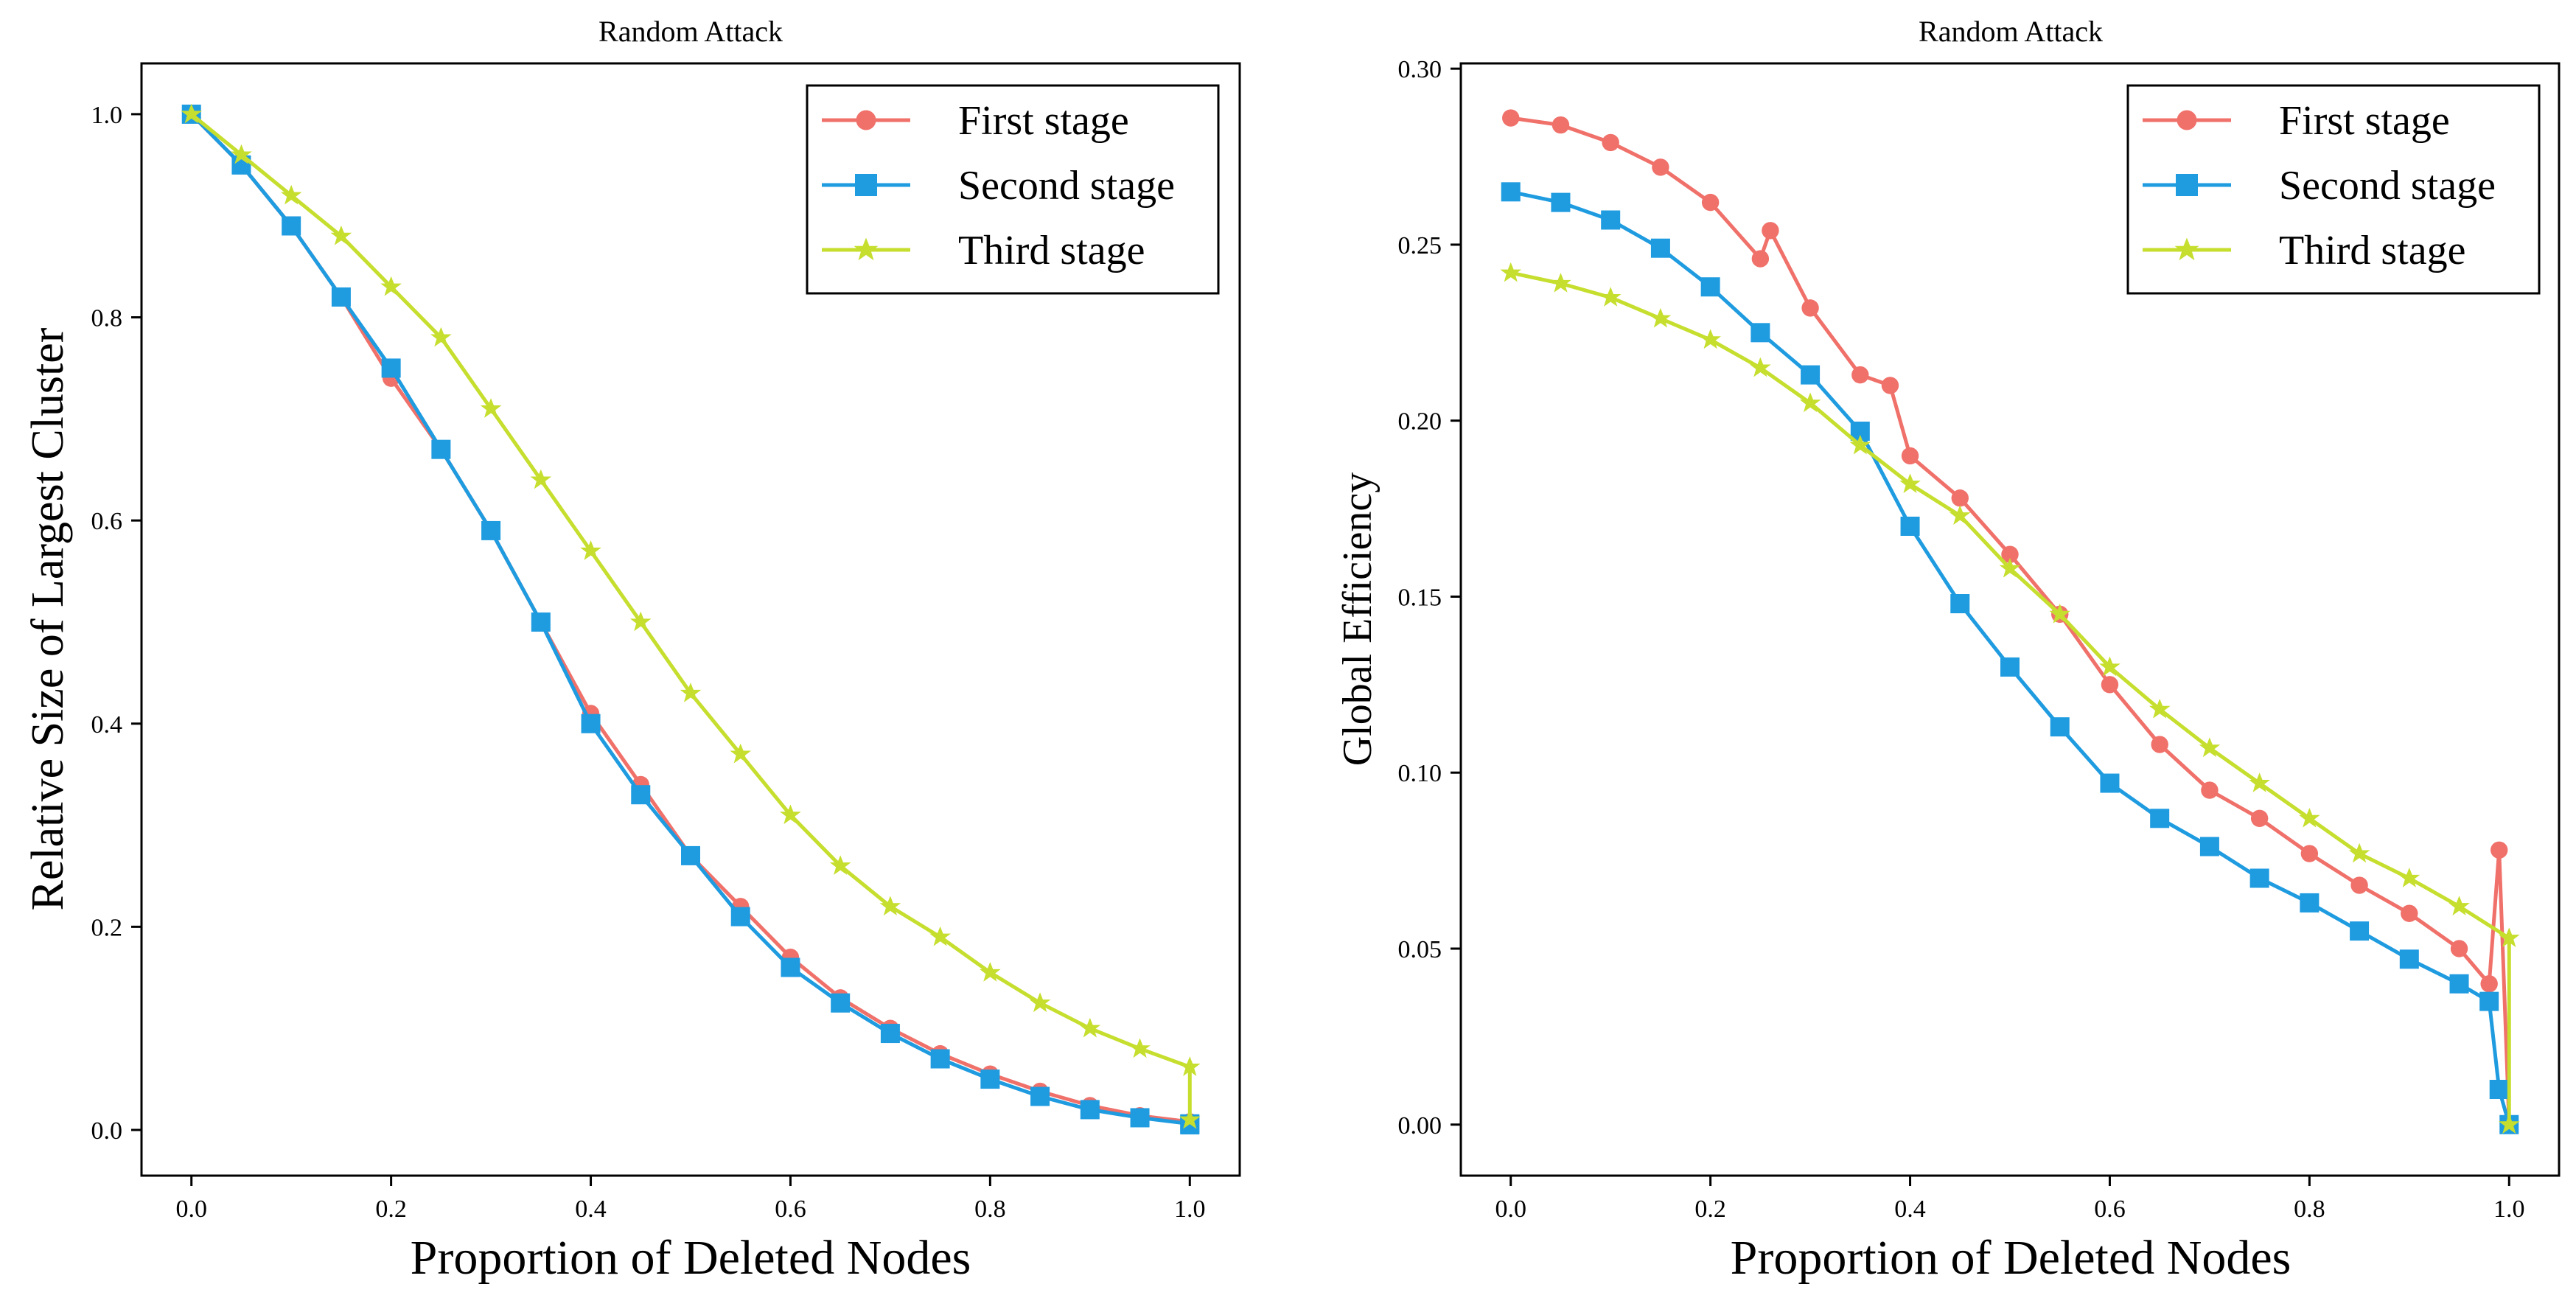 The height and width of the screenshot is (1298, 2576). Describe the element at coordinates (2011, 32) in the screenshot. I see `chart-right-title: Random Attack` at that location.